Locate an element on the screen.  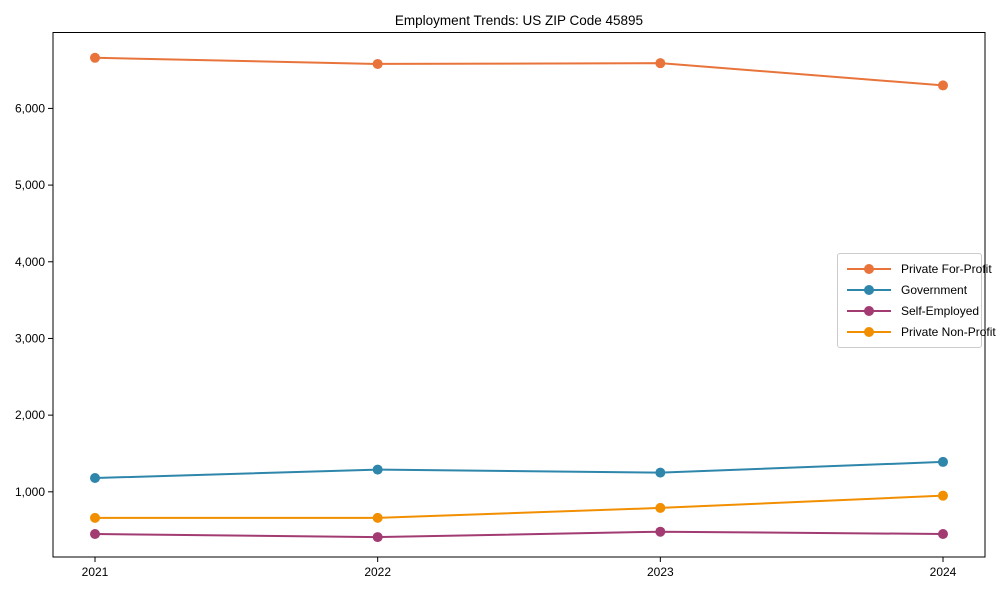
x-axis-tick-label: 2021 is located at coordinates (95, 572).